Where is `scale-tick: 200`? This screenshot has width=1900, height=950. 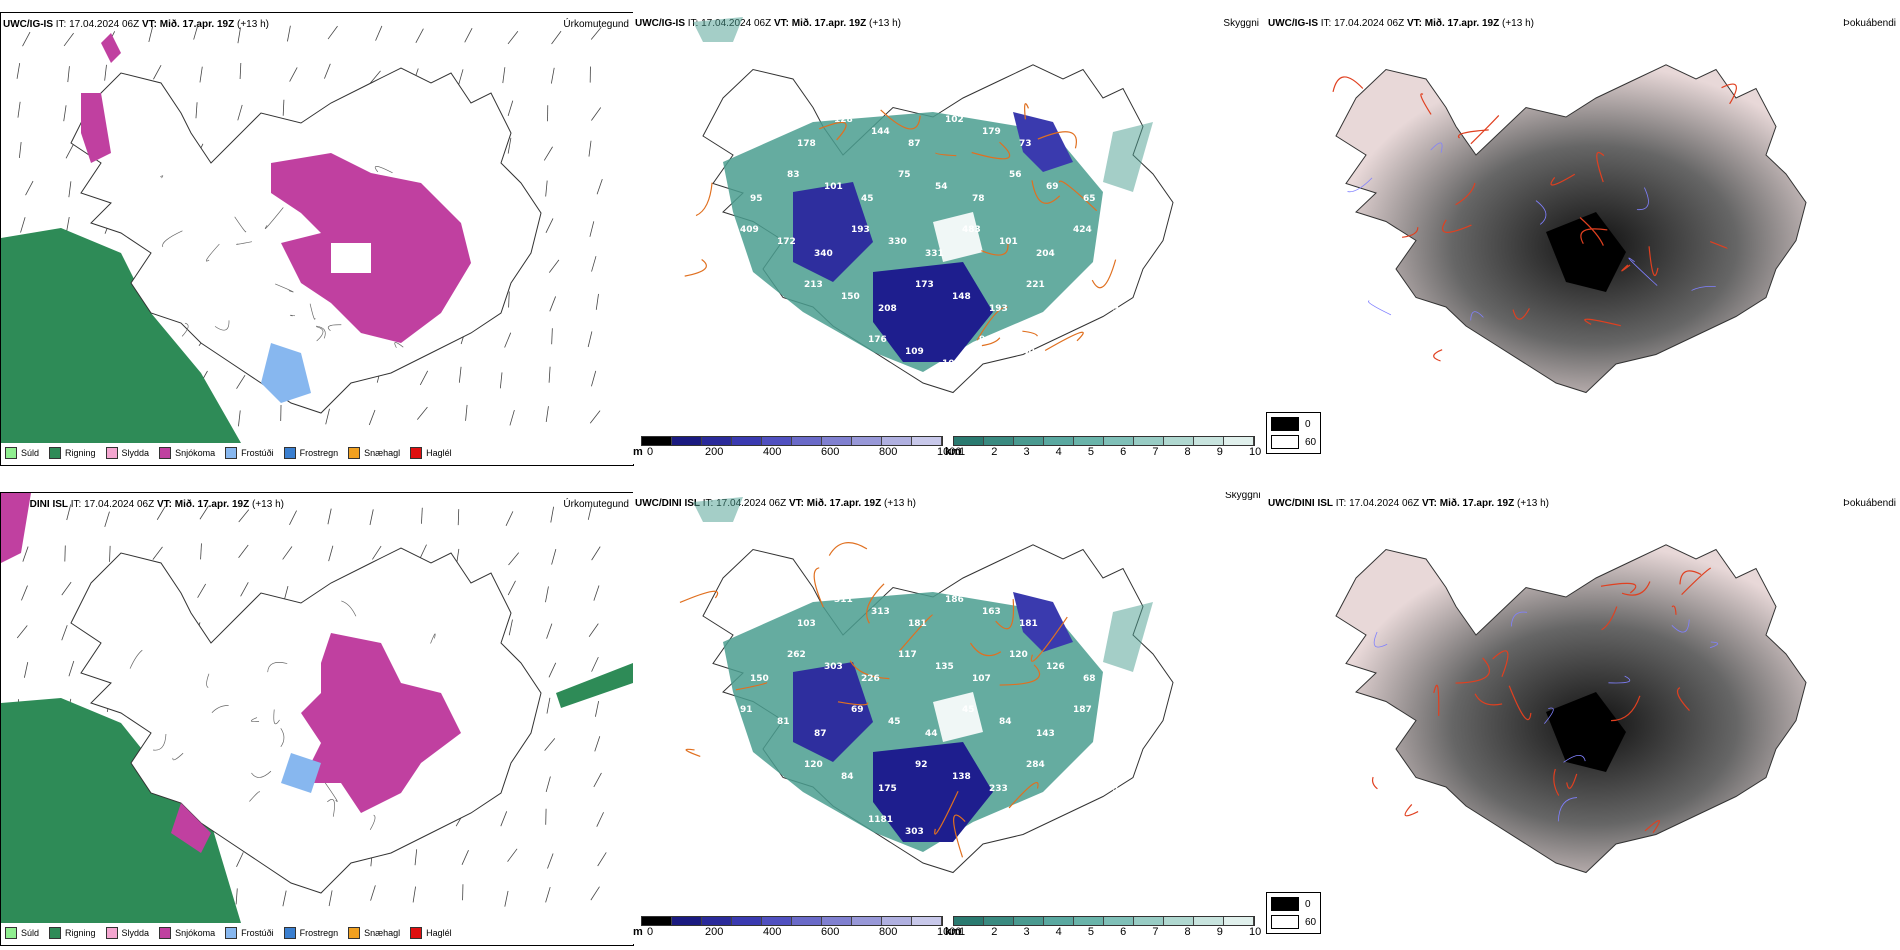 scale-tick: 200 is located at coordinates (714, 932).